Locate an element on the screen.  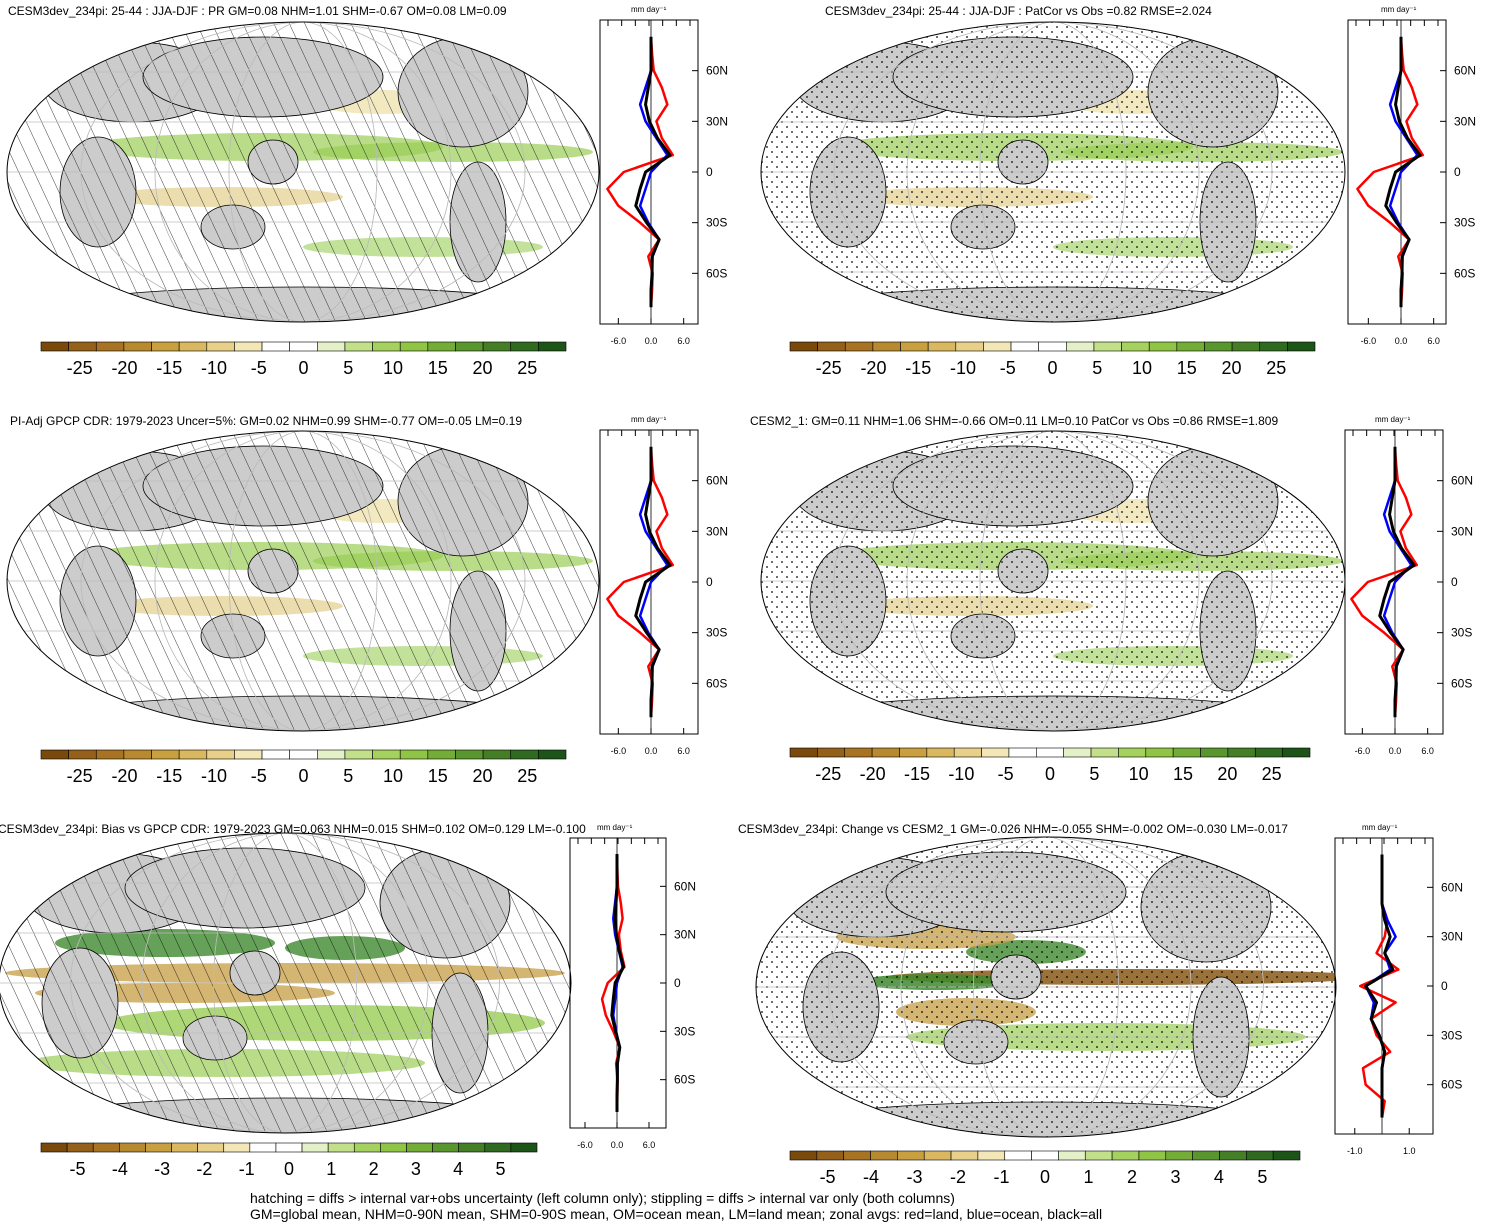
colorbar-tick-label: -10 is located at coordinates (961, 774).